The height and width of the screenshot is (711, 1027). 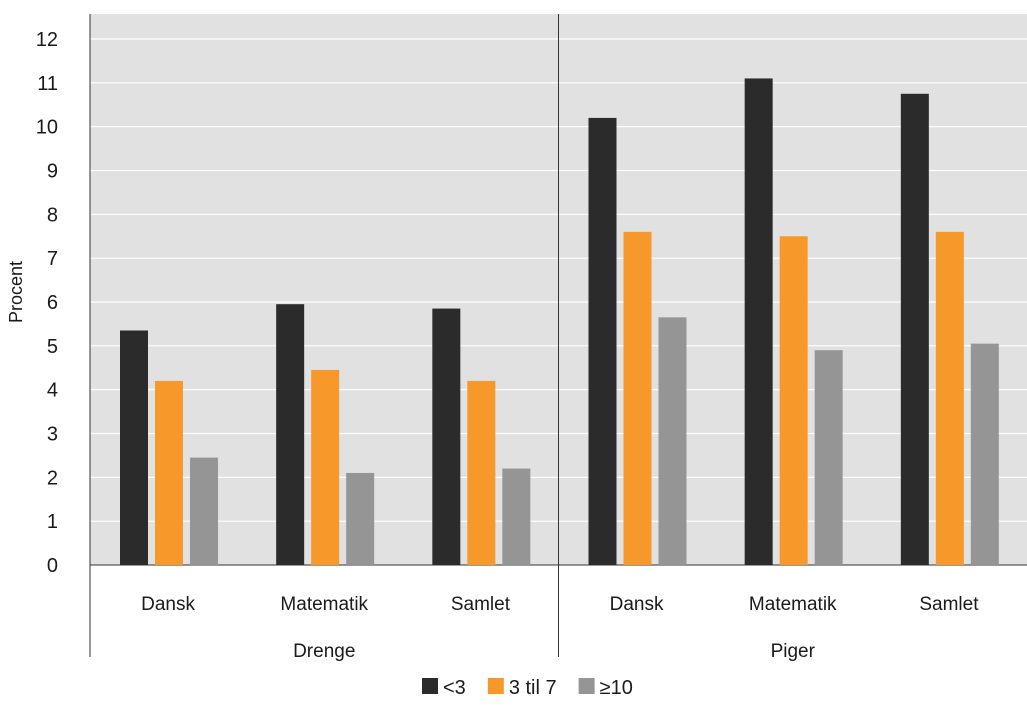 What do you see at coordinates (793, 651) in the screenshot?
I see `x-group-label: Piger` at bounding box center [793, 651].